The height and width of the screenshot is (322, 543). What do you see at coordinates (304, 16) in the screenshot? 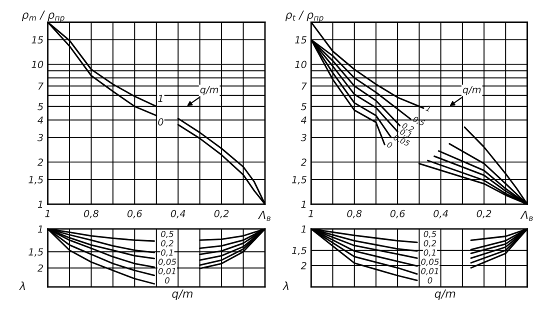
I see `y-axis-title: ρ$_{t}$ / ρ$_{пр}$` at bounding box center [304, 16].